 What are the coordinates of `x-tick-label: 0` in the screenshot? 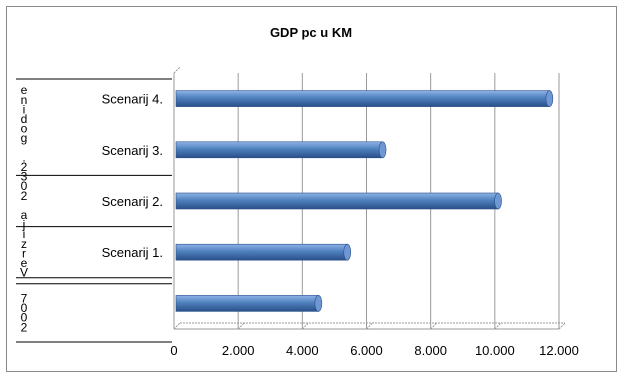 It's located at (173, 350).